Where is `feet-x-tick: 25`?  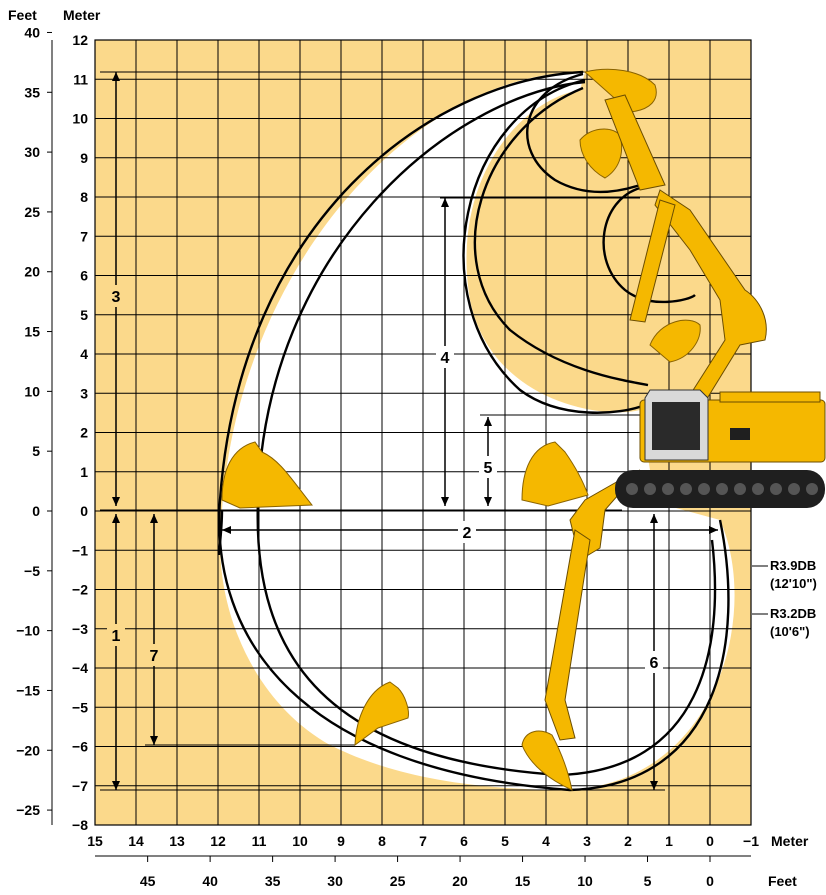
feet-x-tick: 25 is located at coordinates (398, 881).